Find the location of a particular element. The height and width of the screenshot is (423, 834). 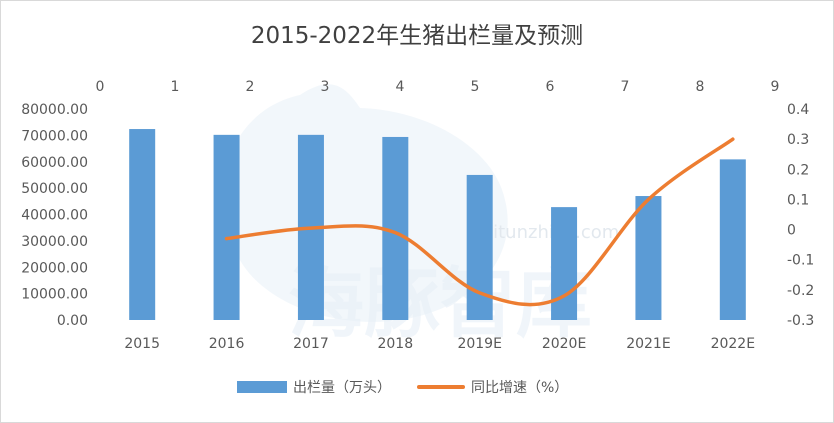

top-axis-ticks: 0 1 2 3 4 5 6 7 8 9 is located at coordinates (438, 87).